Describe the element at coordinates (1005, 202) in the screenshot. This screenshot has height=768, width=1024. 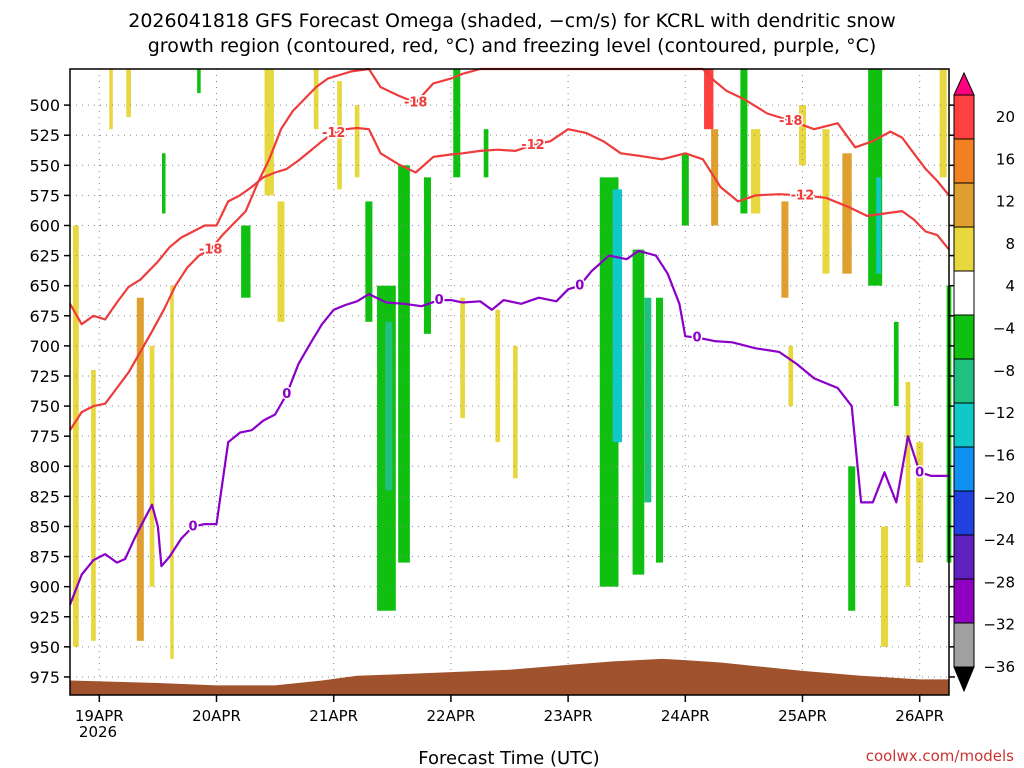
I see `colorbar-level-label: 12` at that location.